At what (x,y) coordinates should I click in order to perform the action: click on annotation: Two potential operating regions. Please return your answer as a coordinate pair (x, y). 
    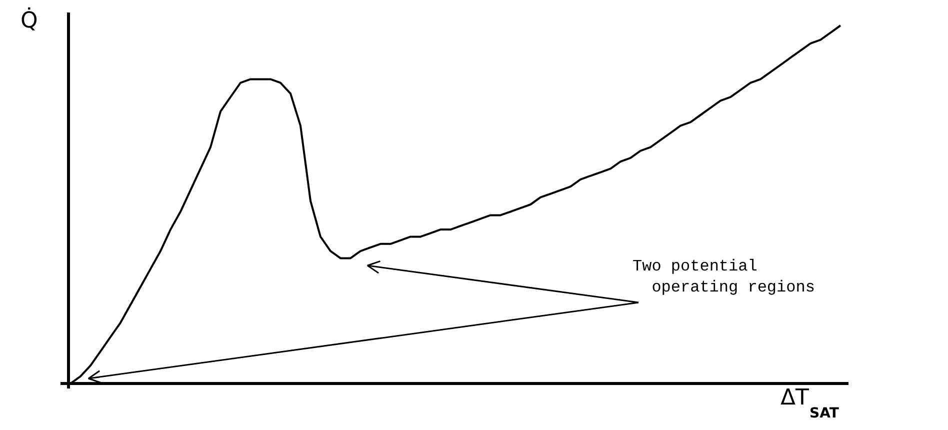
    Looking at the image, I should click on (723, 277).